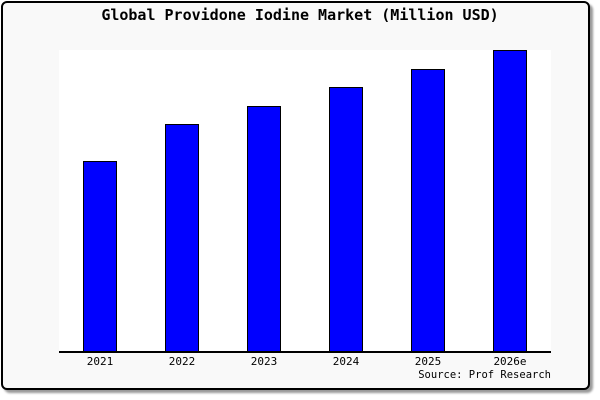  Describe the element at coordinates (510, 361) in the screenshot. I see `x-tick-label-2026e: 2026e` at that location.